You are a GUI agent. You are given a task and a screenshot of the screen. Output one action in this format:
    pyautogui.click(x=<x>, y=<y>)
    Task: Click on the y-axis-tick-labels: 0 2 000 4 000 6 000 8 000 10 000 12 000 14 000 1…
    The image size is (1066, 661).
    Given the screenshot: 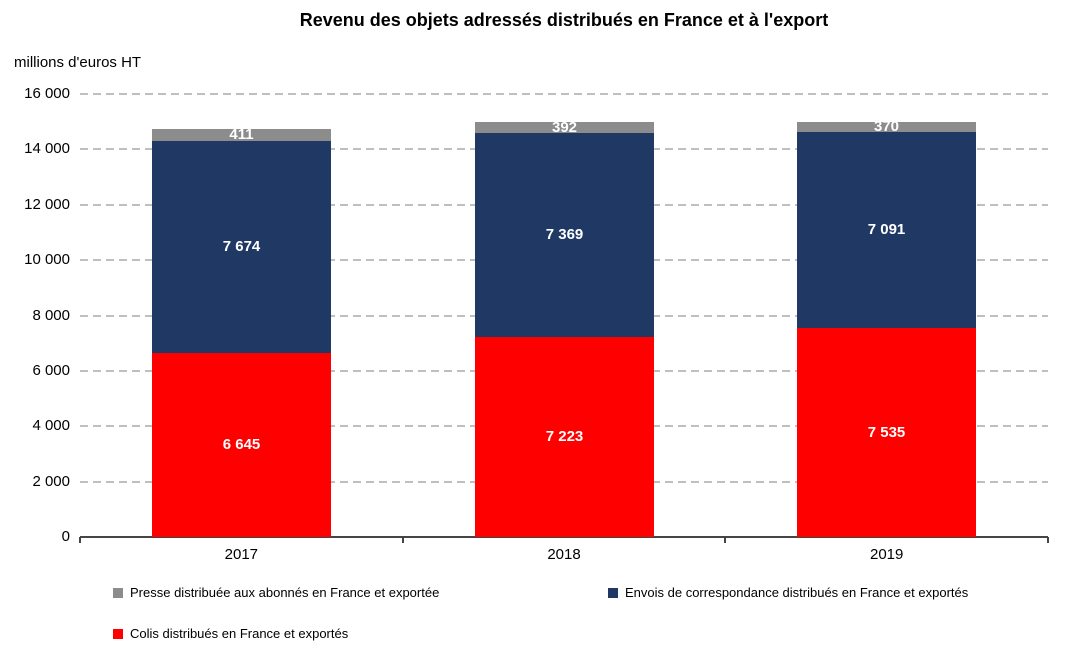 What is the action you would take?
    pyautogui.click(x=35, y=315)
    